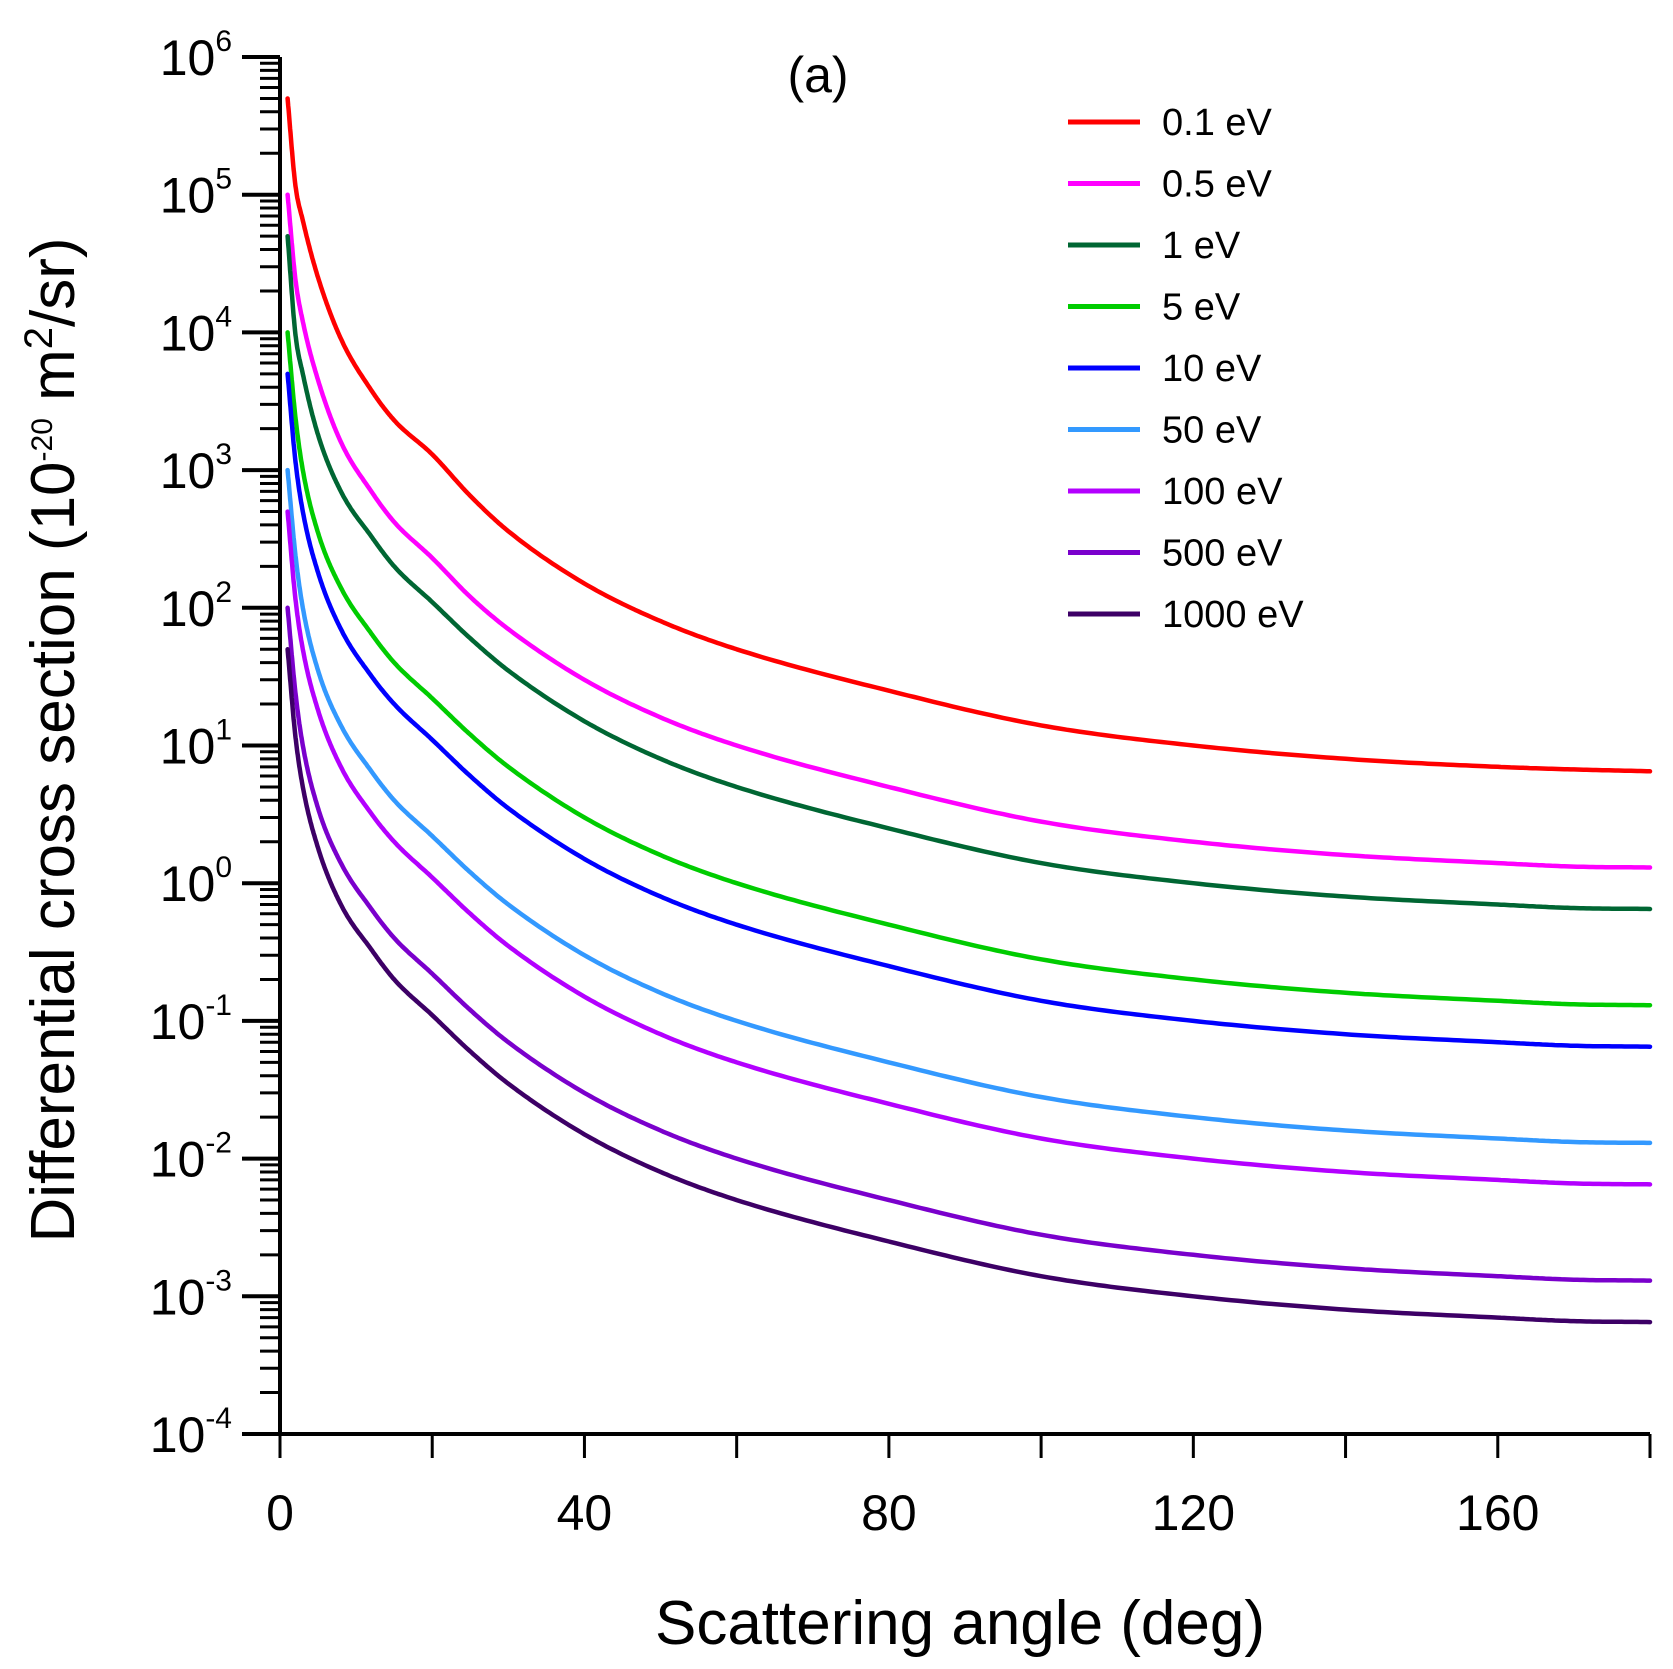 Image resolution: width=1673 pixels, height=1669 pixels. Describe the element at coordinates (1201, 246) in the screenshot. I see `legend-label-2: 1 eV` at that location.